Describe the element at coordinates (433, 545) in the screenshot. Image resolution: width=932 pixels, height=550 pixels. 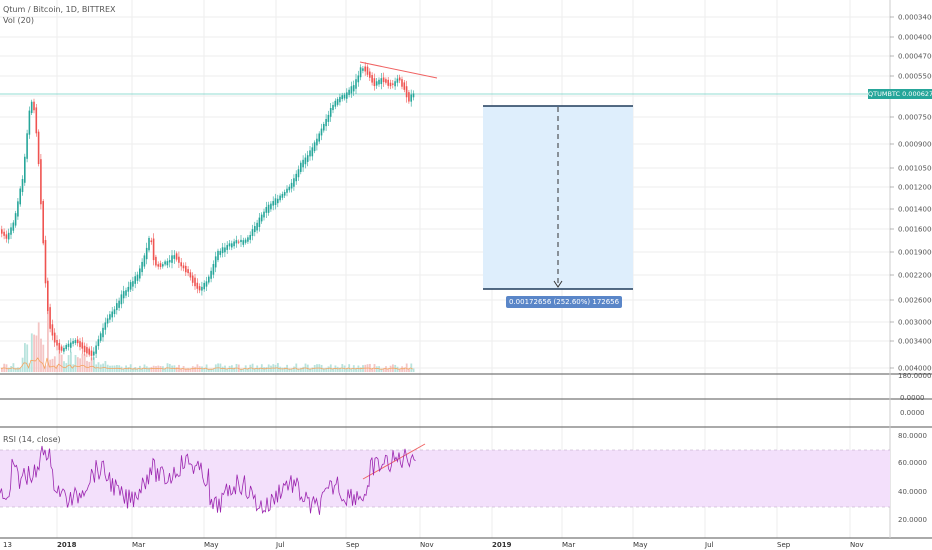
I see `time-axis-labels: 13 2018 Mar May Jul Sep Nov 2019 Mar May Jul Sep Nov` at that location.